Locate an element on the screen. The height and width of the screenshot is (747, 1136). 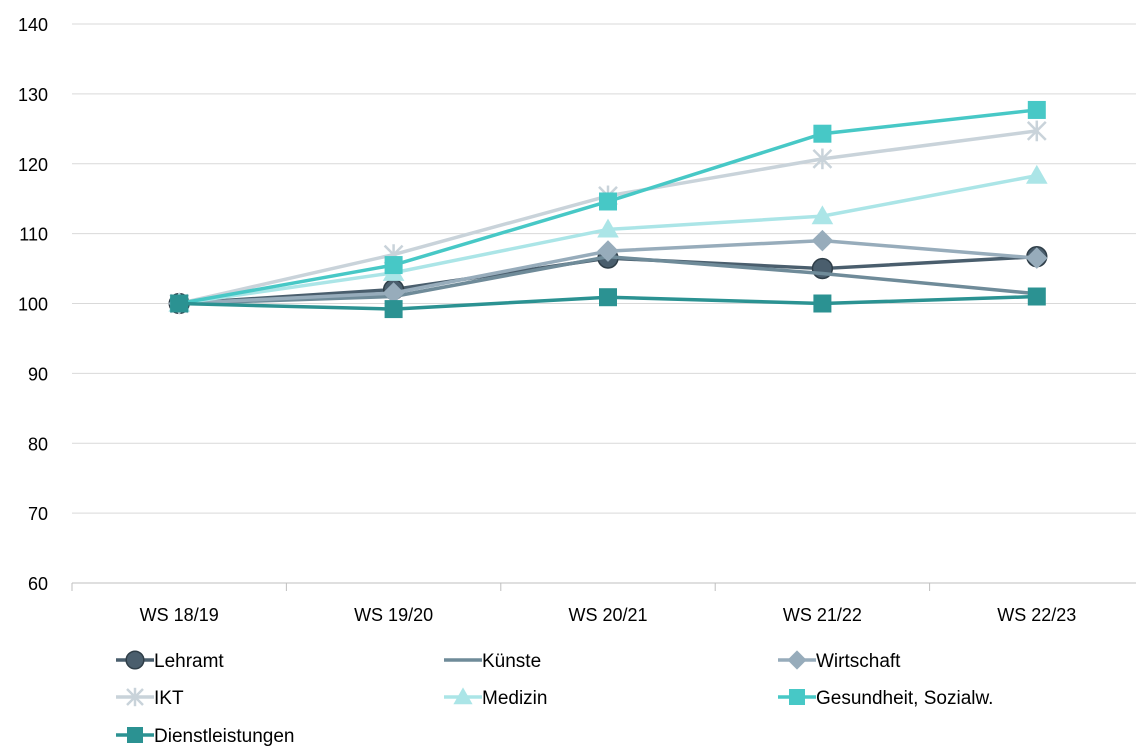
x-tick-label: WS 20/21 is located at coordinates (607, 615).